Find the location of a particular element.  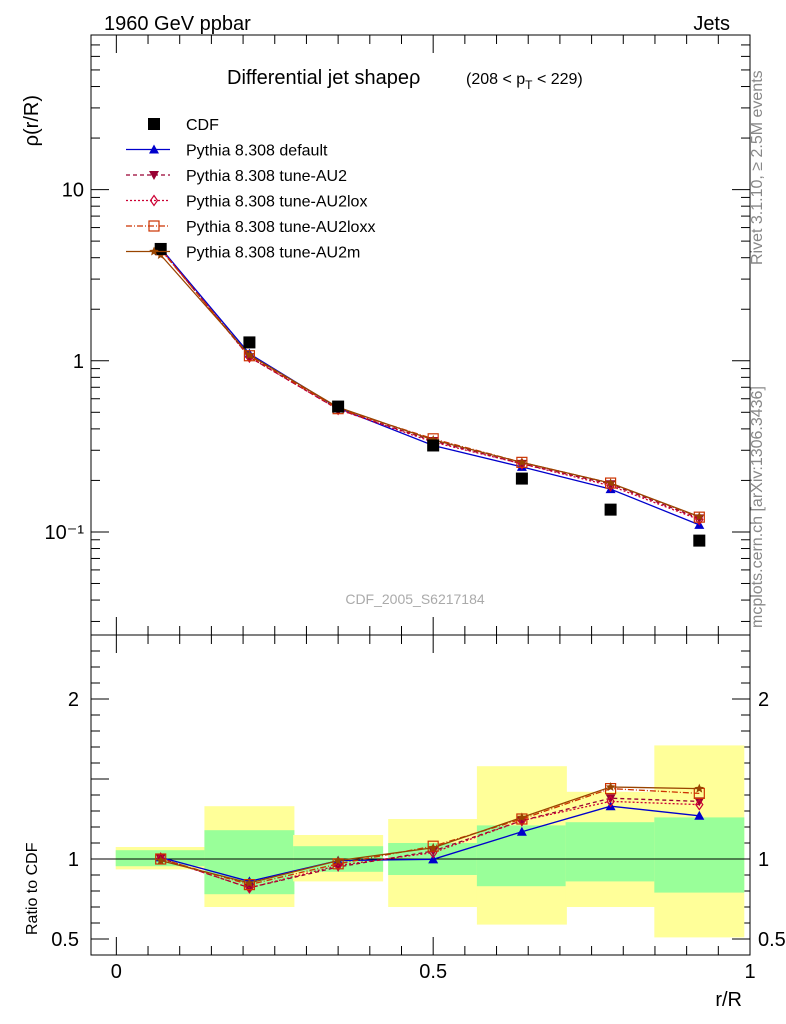

ratio-tick-label-right: 1 is located at coordinates (763, 860).